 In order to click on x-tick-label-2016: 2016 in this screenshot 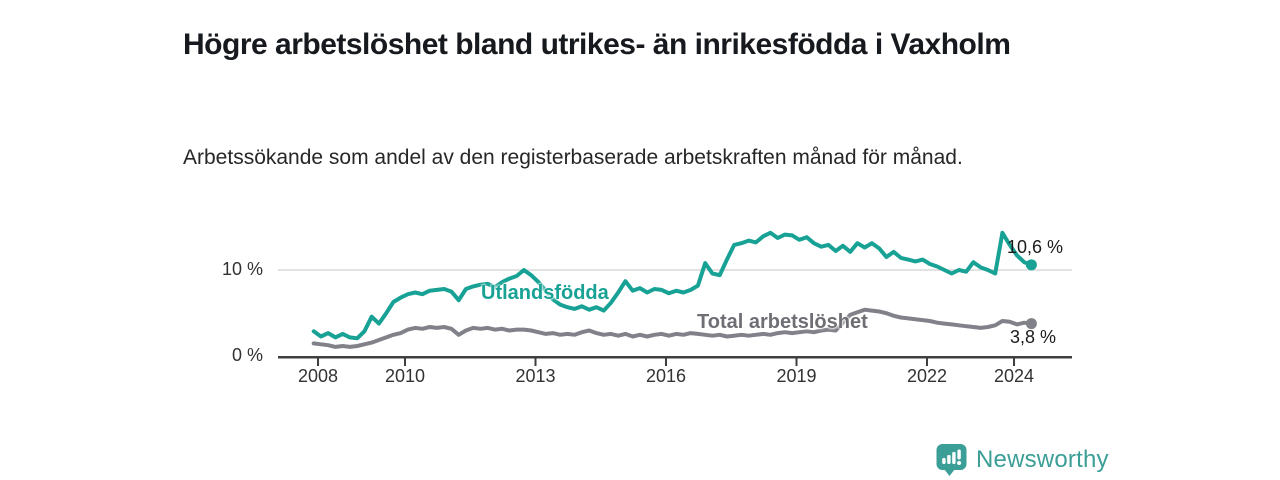, I will do `click(666, 376)`.